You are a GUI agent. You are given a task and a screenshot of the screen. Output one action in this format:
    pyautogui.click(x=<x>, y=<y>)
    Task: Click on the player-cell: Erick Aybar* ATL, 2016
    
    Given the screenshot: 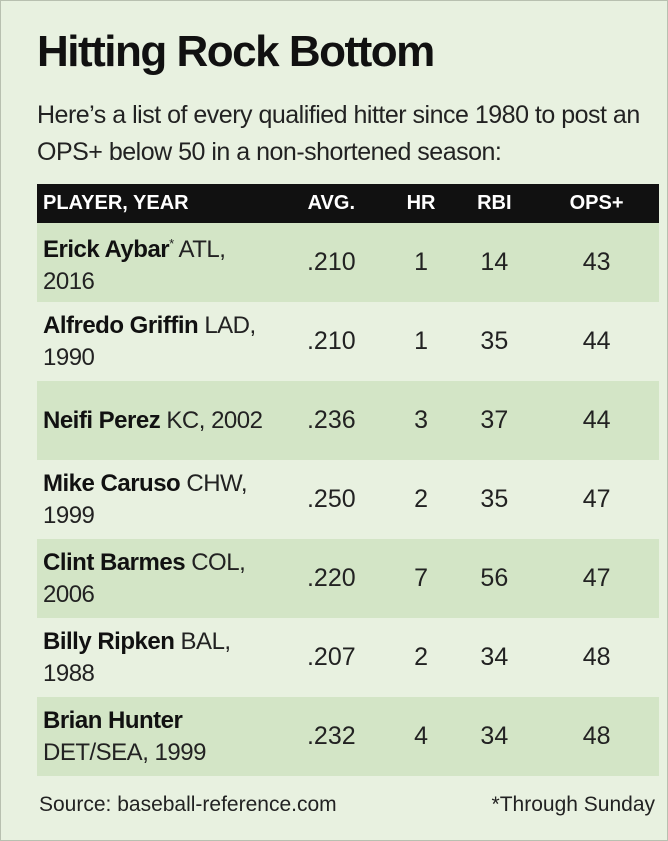 What is the action you would take?
    pyautogui.click(x=156, y=262)
    